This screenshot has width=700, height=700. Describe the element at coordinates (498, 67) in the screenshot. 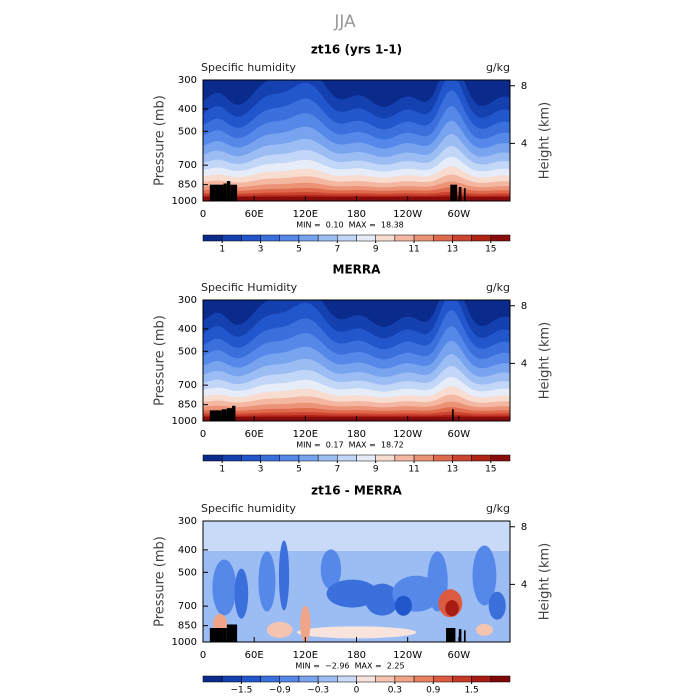

I see `right-label: g/kg` at that location.